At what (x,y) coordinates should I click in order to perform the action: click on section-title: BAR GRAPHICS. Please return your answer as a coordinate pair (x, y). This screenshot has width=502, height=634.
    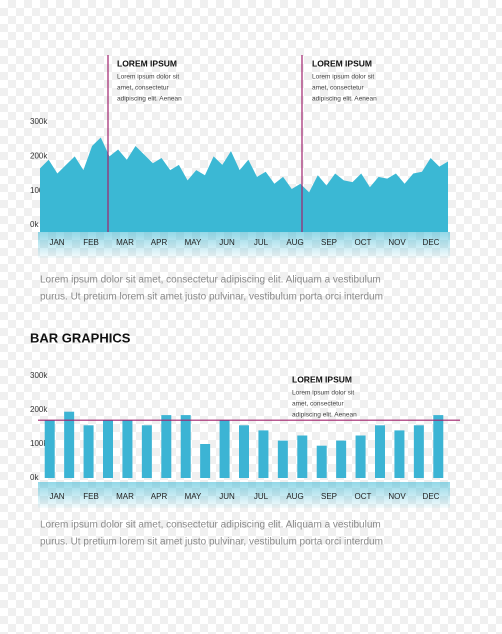
    Looking at the image, I should click on (80, 337).